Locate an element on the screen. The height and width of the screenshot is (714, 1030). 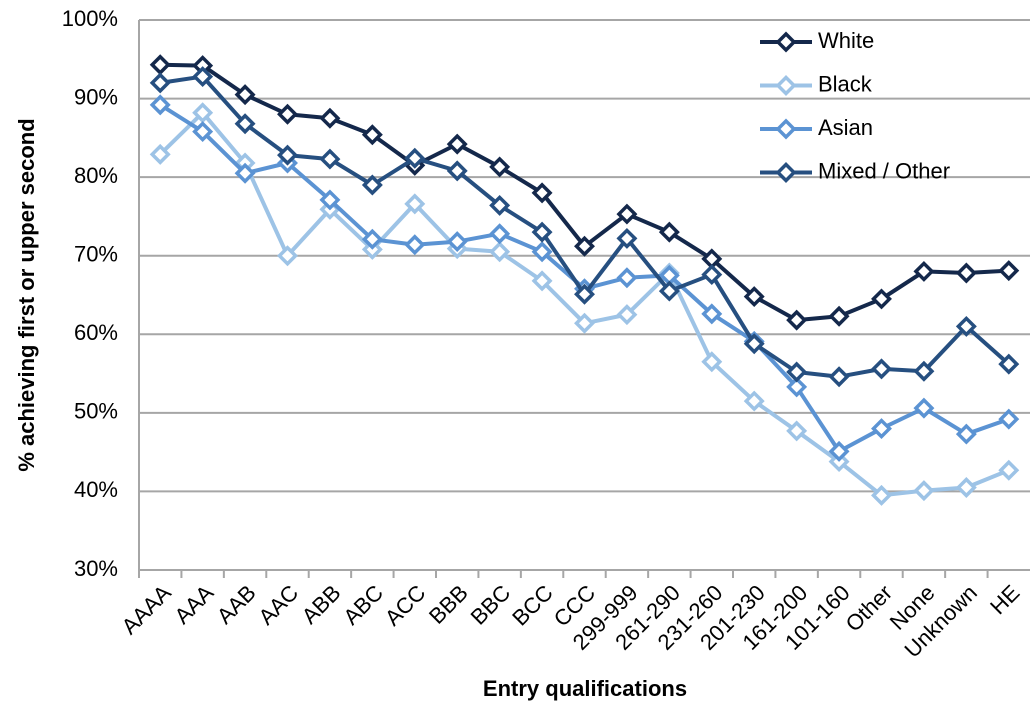
legend-label: Asian is located at coordinates (845, 127).